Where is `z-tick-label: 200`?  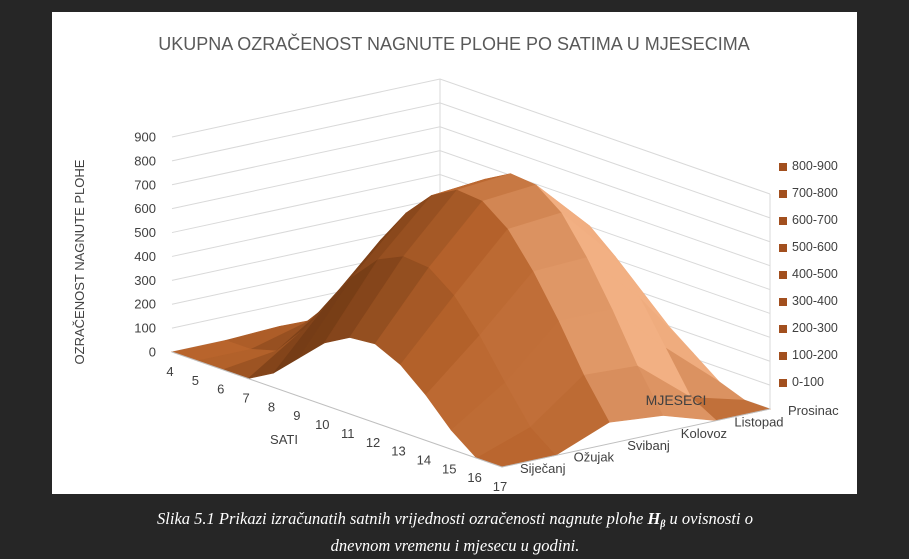 z-tick-label: 200 is located at coordinates (145, 304).